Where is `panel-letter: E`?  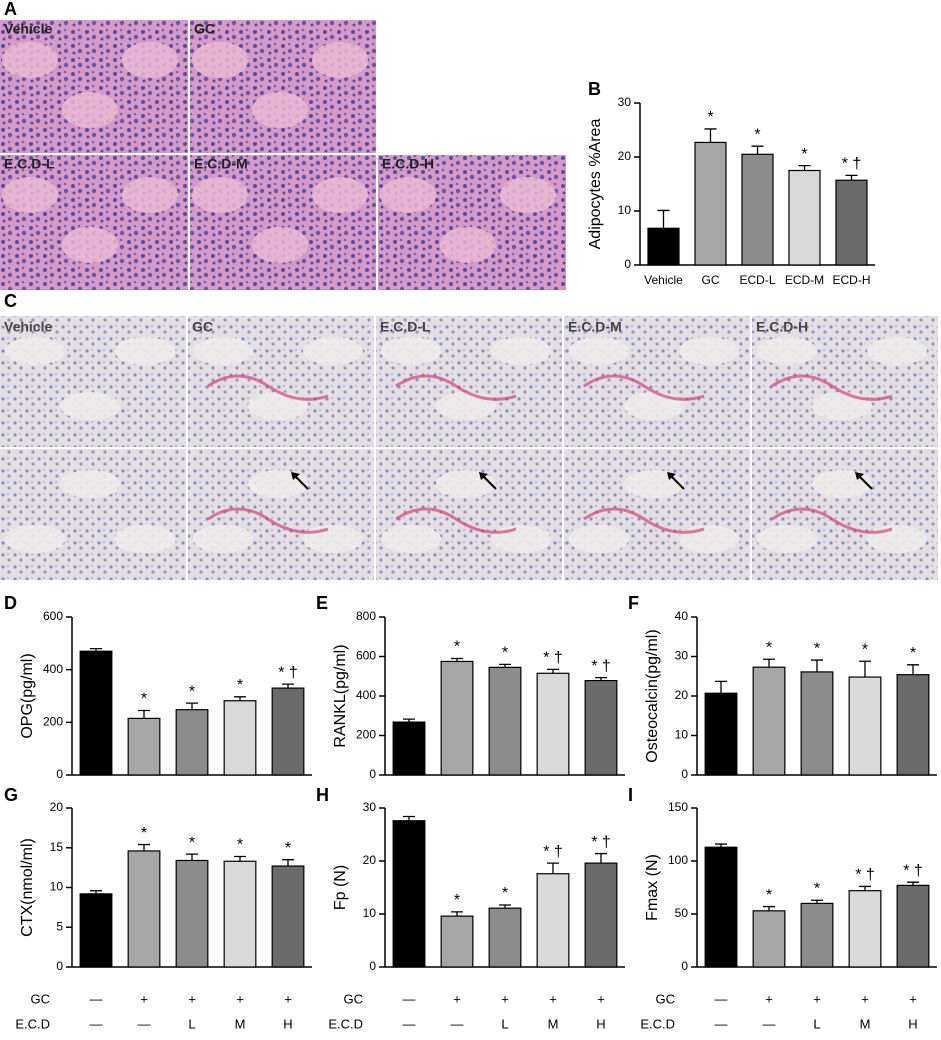 panel-letter: E is located at coordinates (322, 603).